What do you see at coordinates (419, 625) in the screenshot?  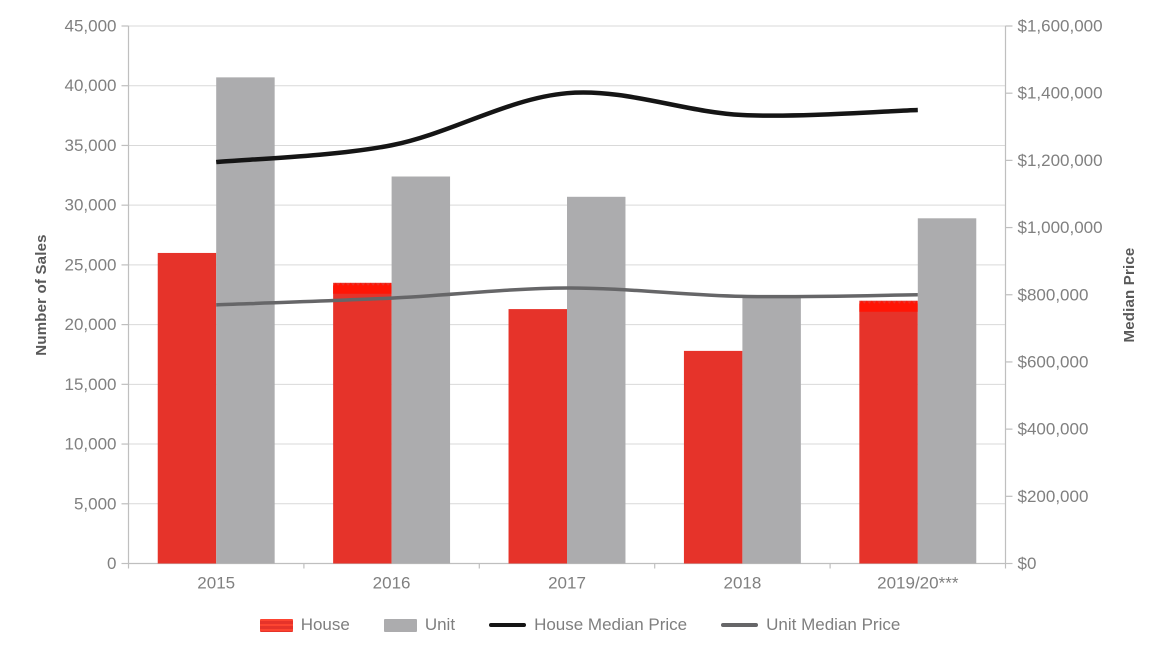 I see `legend-item-unit: Unit` at bounding box center [419, 625].